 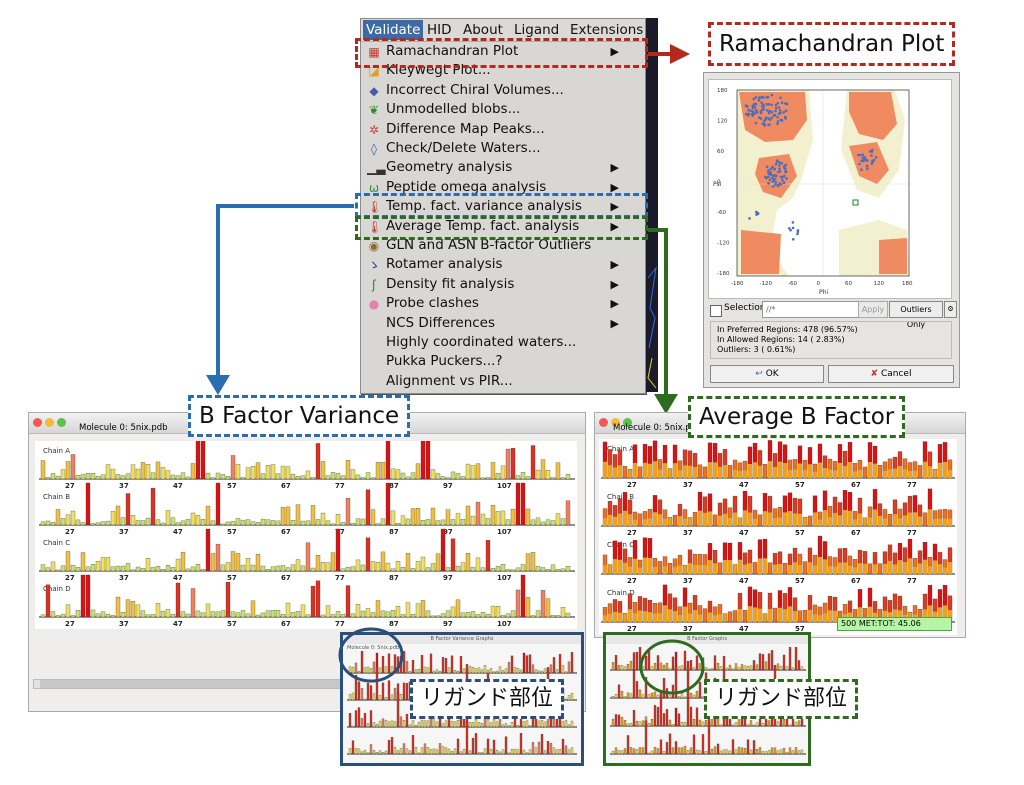 I want to click on cancel-button: ✘ Cancel, so click(x=891, y=374).